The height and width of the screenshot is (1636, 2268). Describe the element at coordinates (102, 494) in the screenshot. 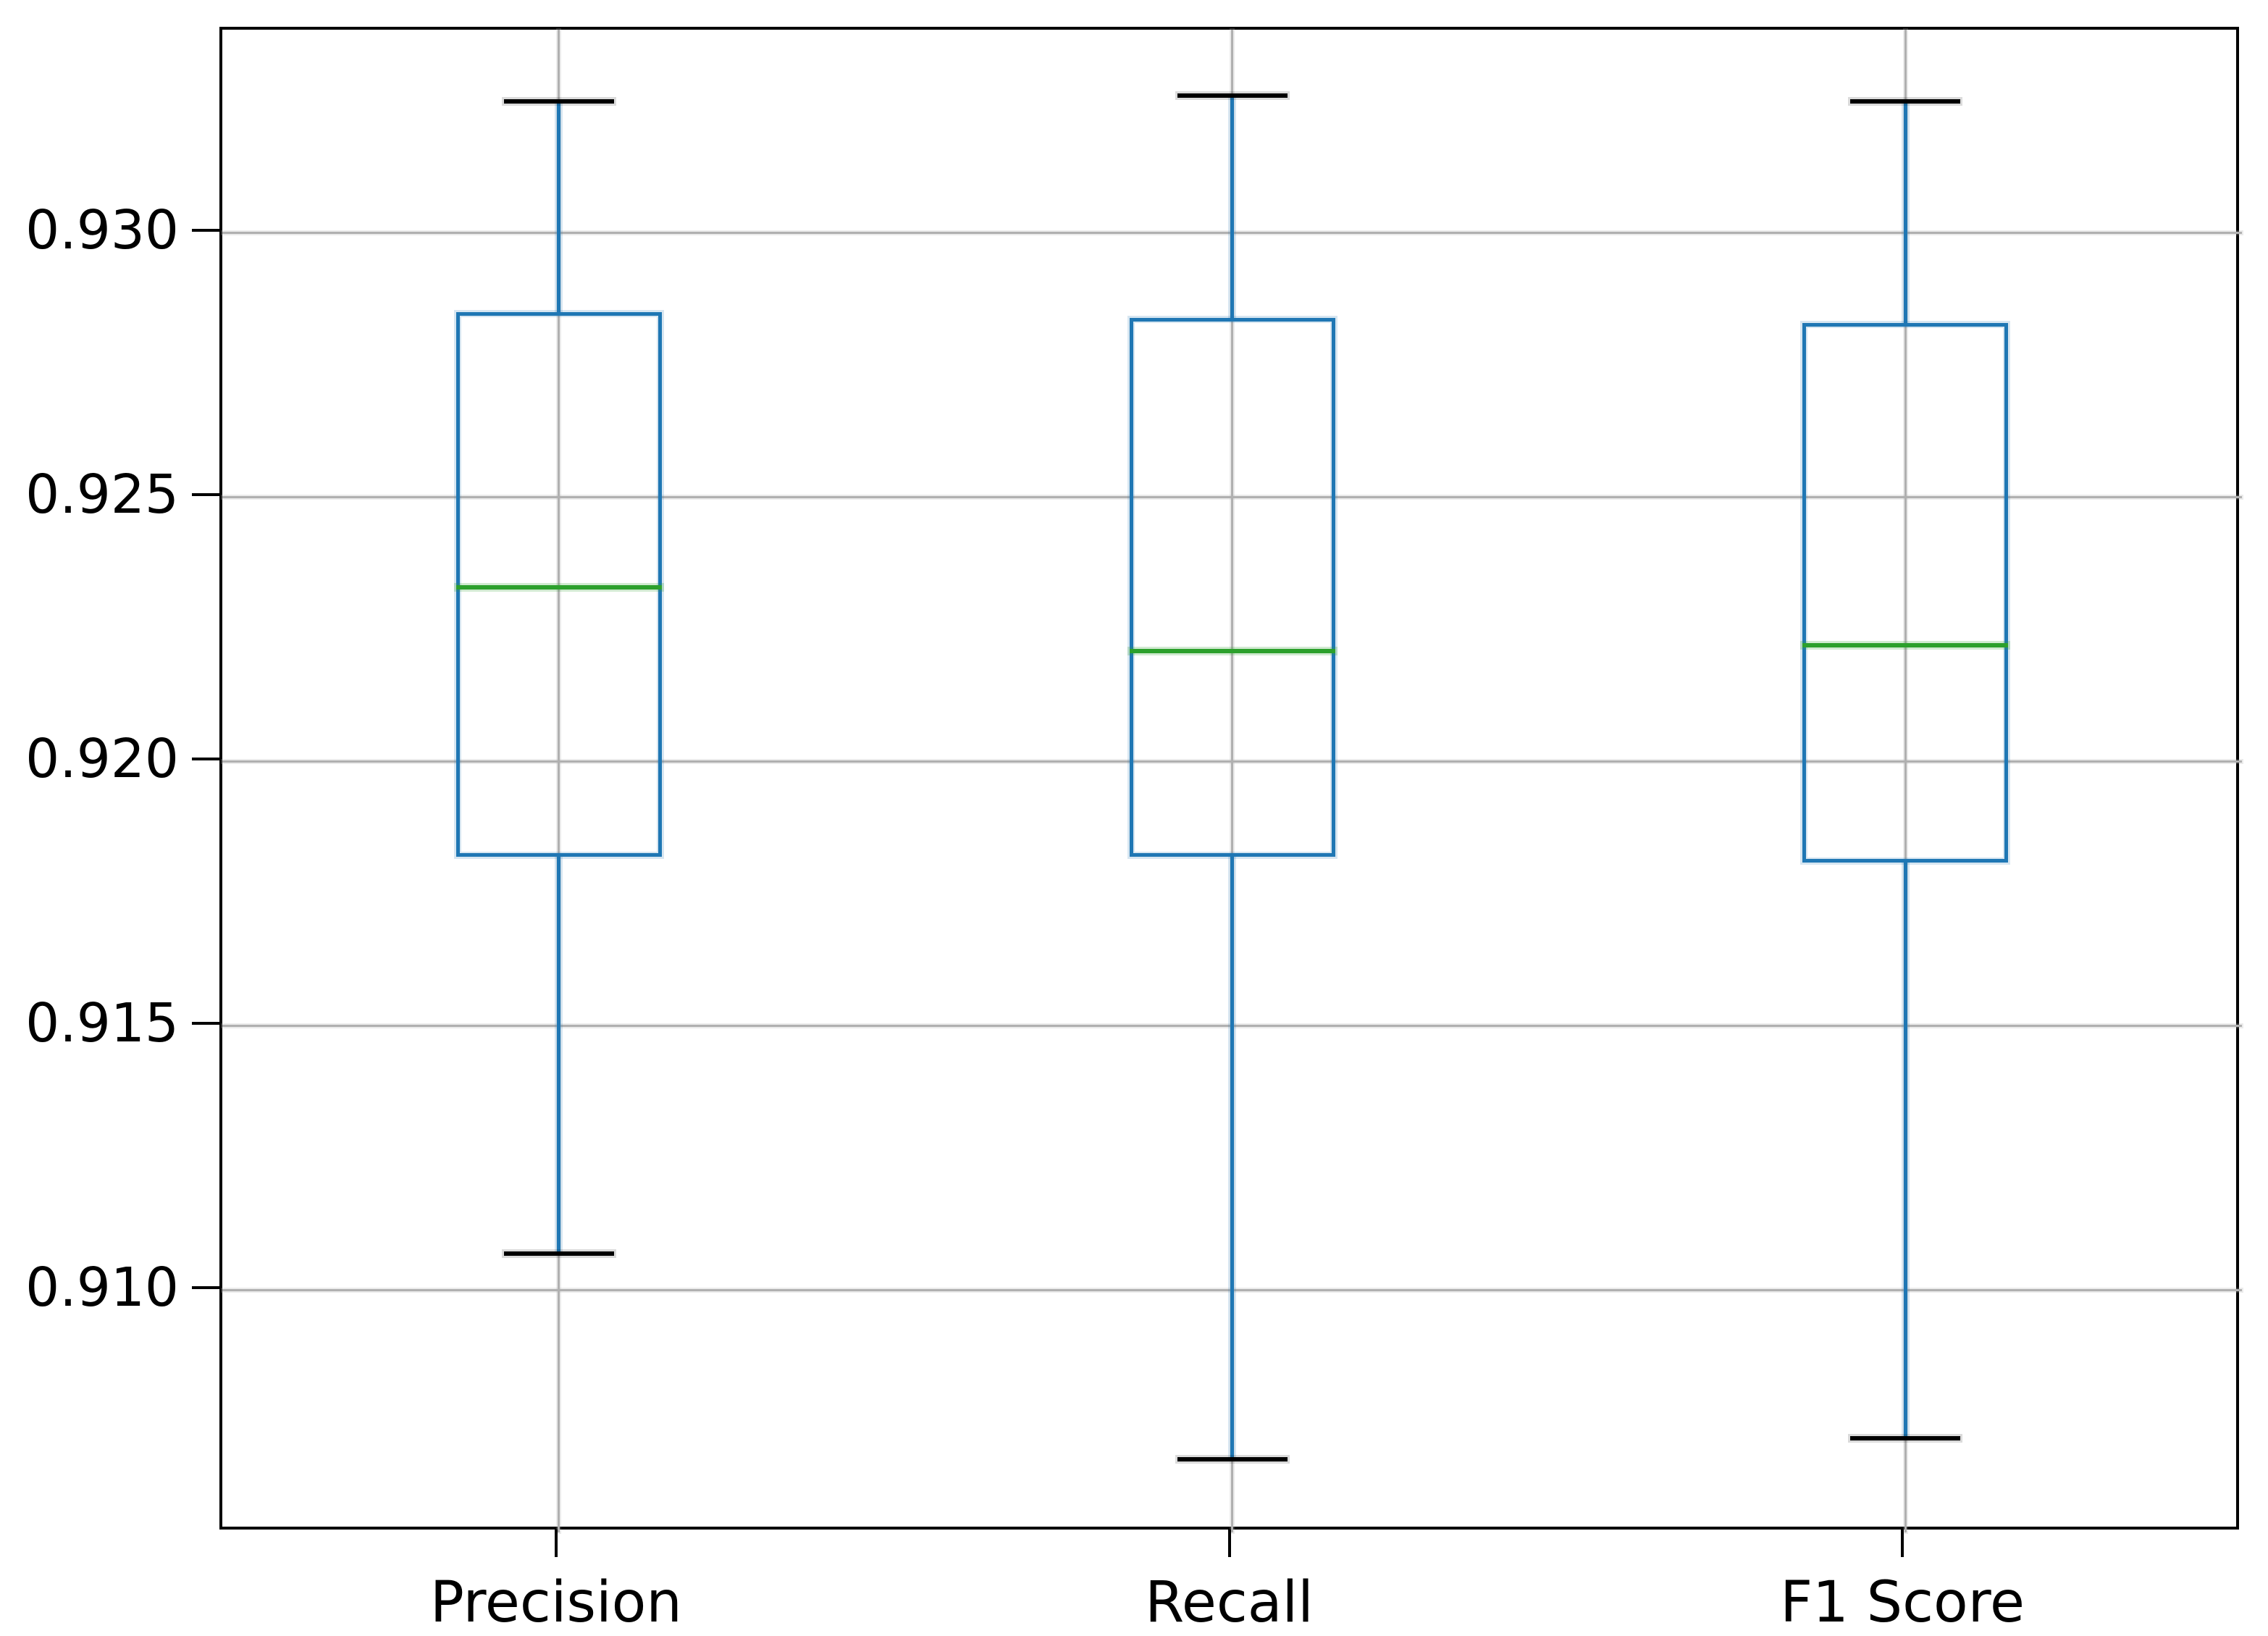

I see `y-tick-label: 0.925` at that location.